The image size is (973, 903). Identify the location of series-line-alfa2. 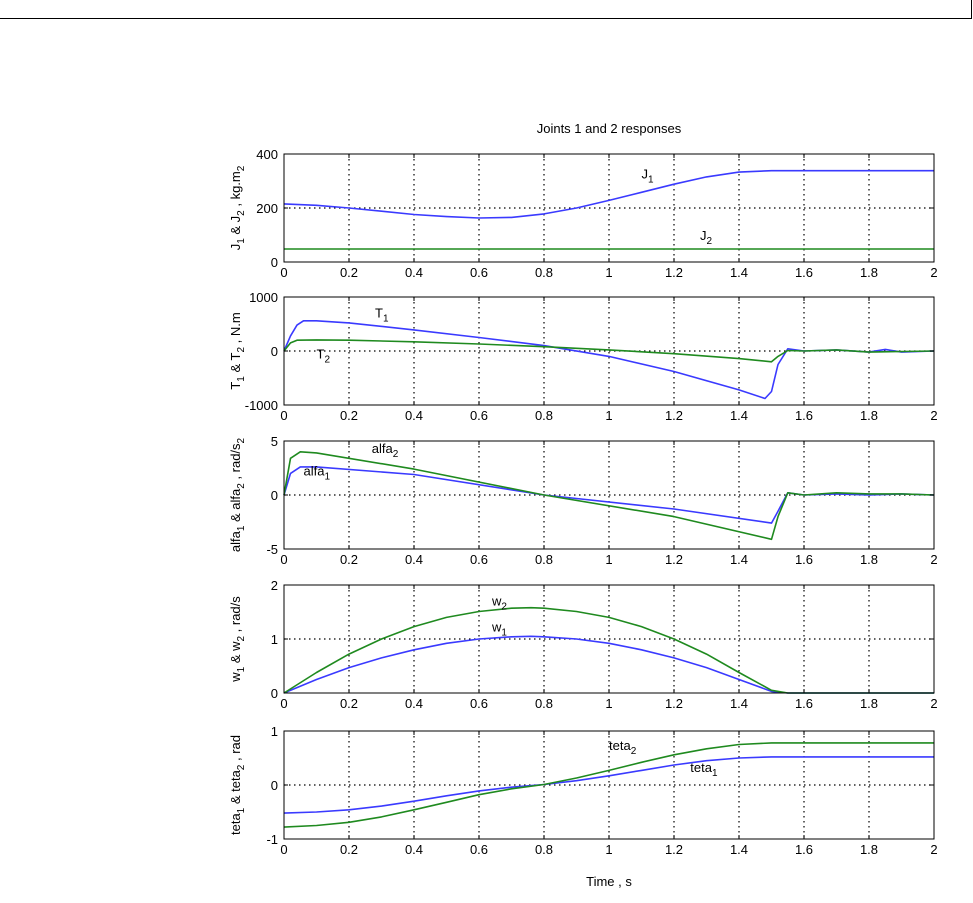
(609, 496).